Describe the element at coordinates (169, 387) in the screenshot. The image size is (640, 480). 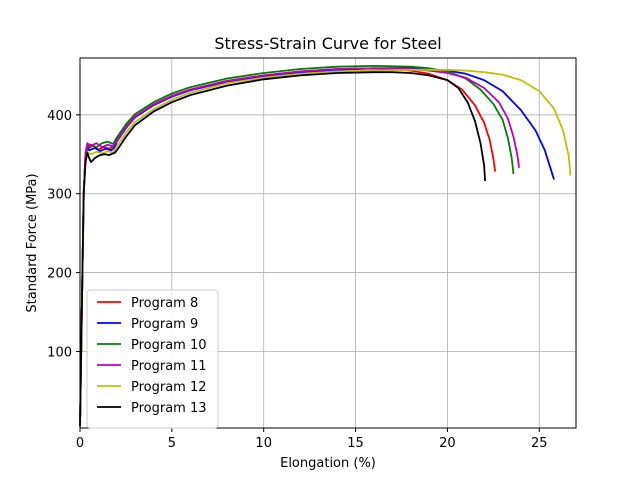
I see `legend-label: Program 12` at that location.